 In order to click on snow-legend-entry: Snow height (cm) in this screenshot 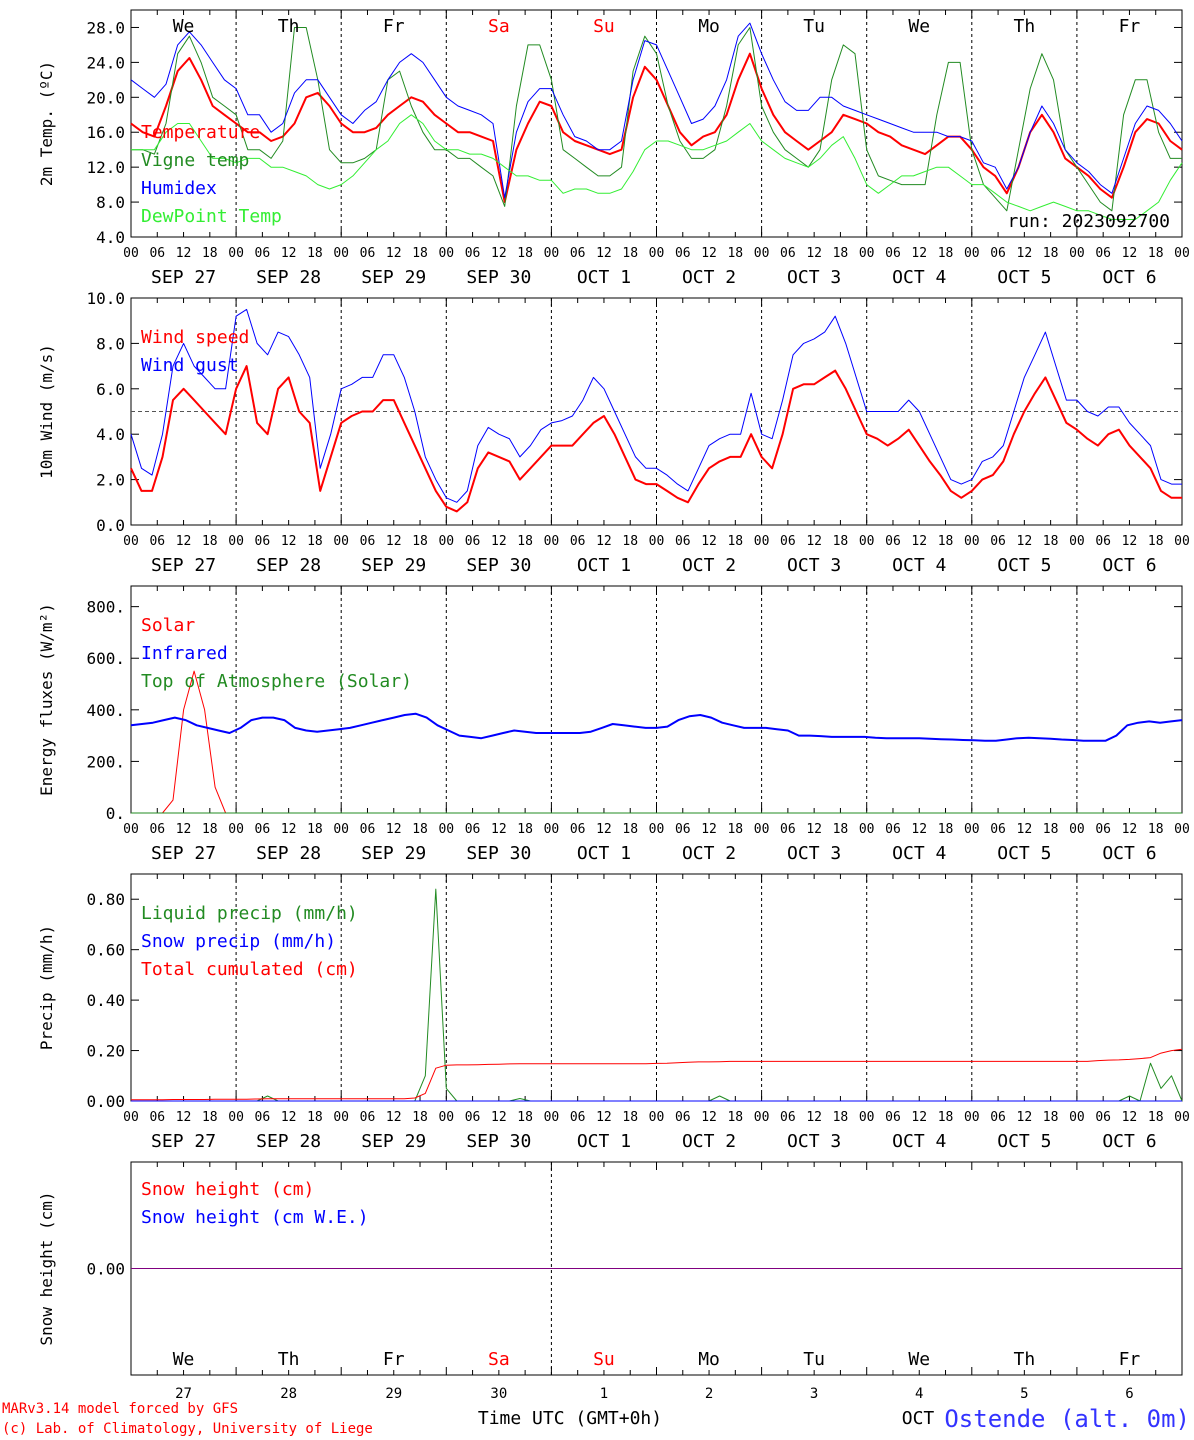, I will do `click(227, 1189)`.